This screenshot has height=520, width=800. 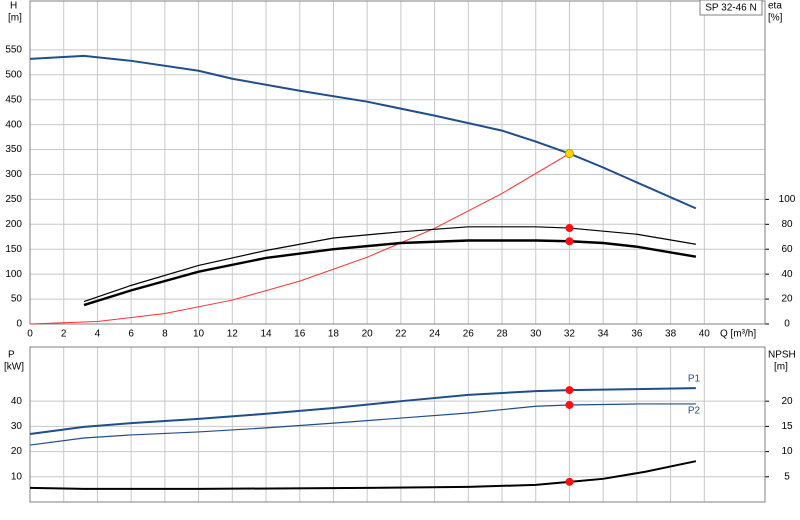 What do you see at coordinates (199, 334) in the screenshot?
I see `x-tick-label: 10` at bounding box center [199, 334].